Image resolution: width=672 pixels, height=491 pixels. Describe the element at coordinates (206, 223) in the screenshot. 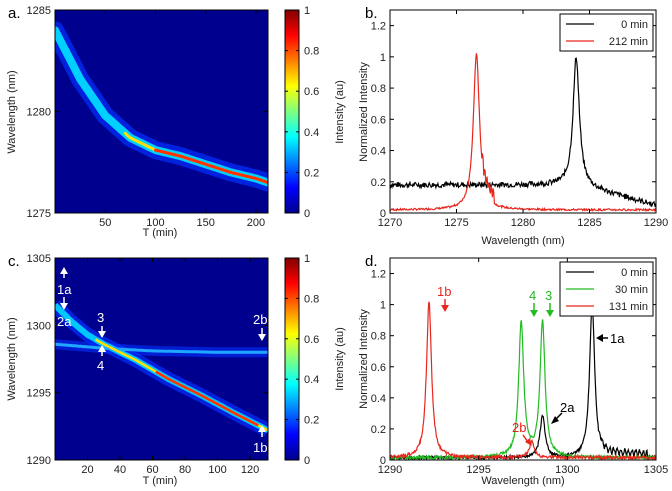

I see `xtick-label: 150` at that location.